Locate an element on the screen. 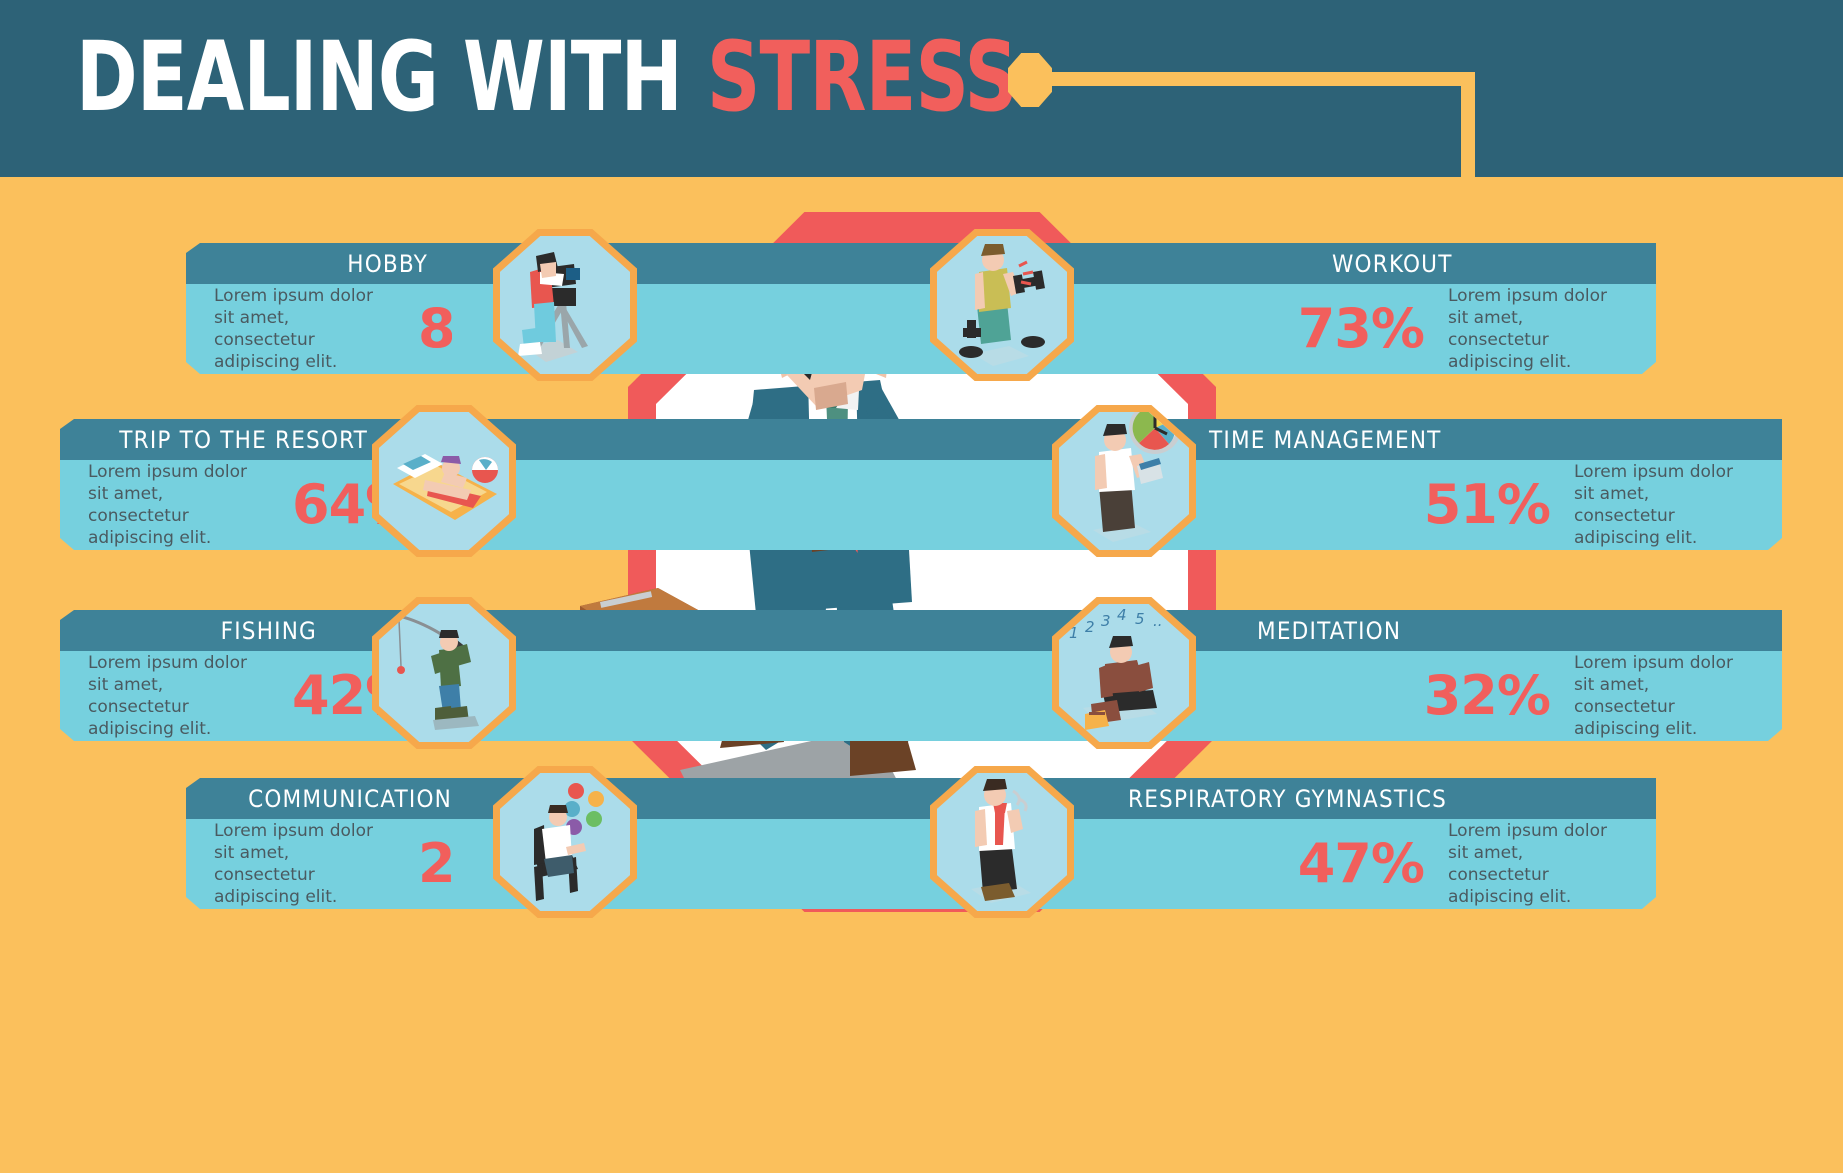 This screenshot has width=1843, height=1173. badge-time-management is located at coordinates (1124, 481).